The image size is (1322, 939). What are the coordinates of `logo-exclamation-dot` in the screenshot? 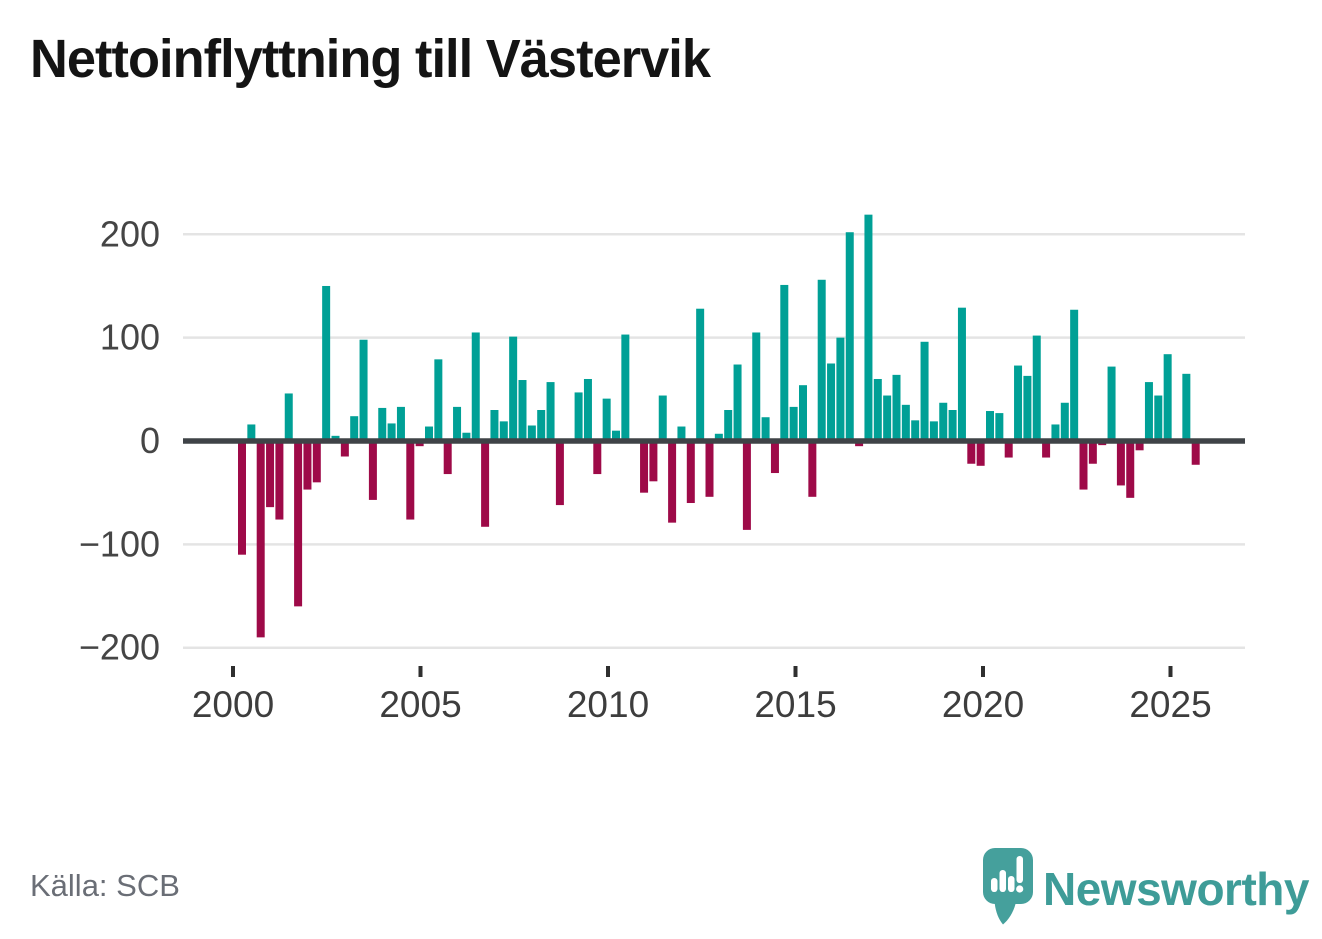 It's located at (1020, 889).